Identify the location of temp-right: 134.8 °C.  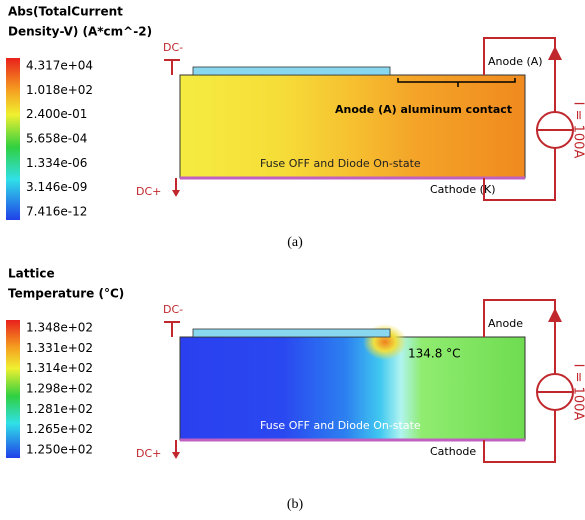
(434, 354).